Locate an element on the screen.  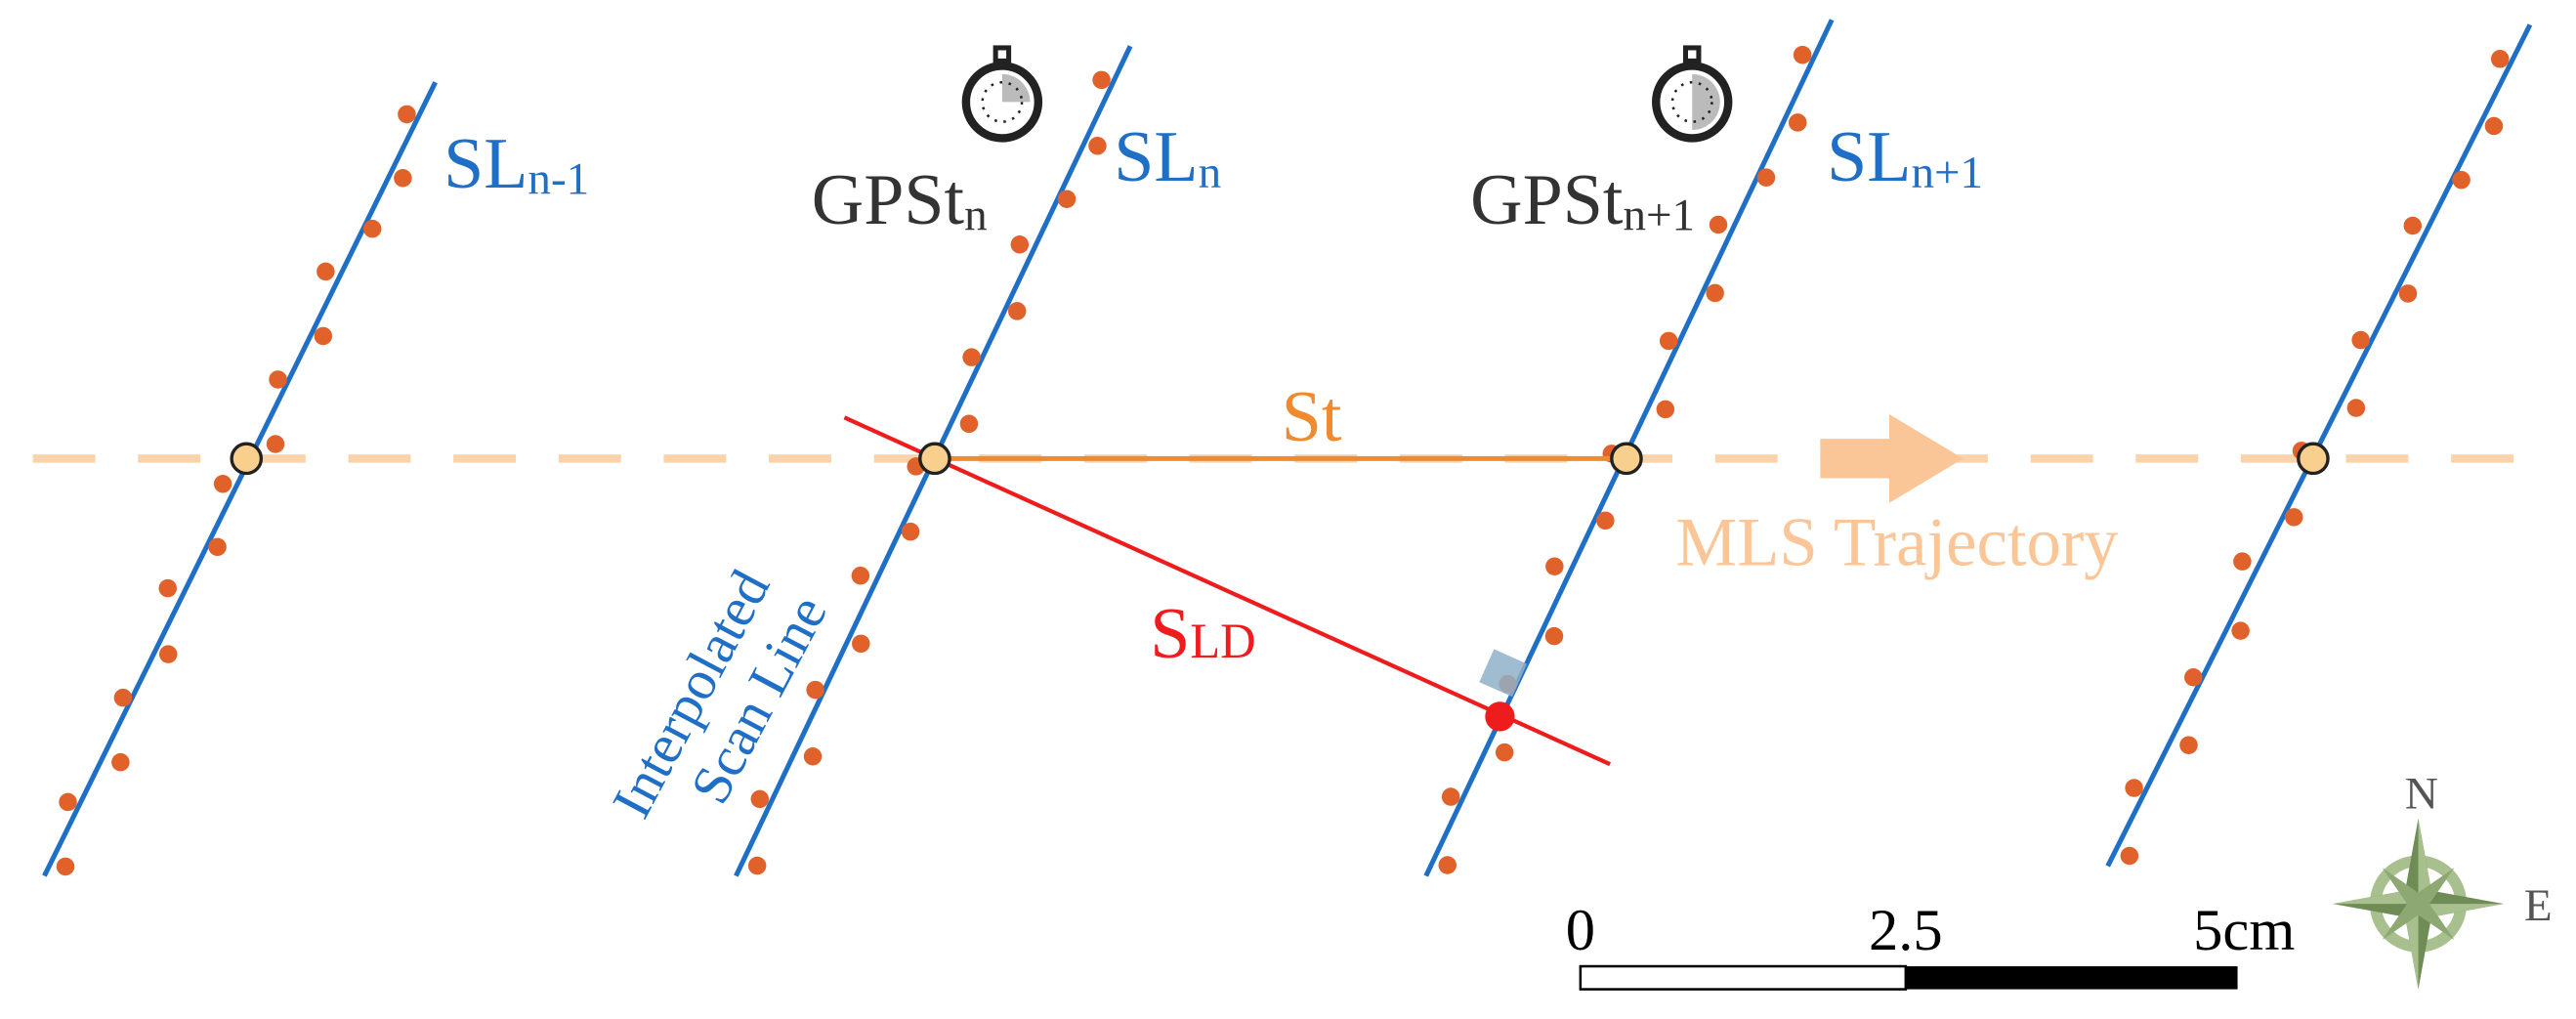
scan-line-label: SLn is located at coordinates (1167, 157).